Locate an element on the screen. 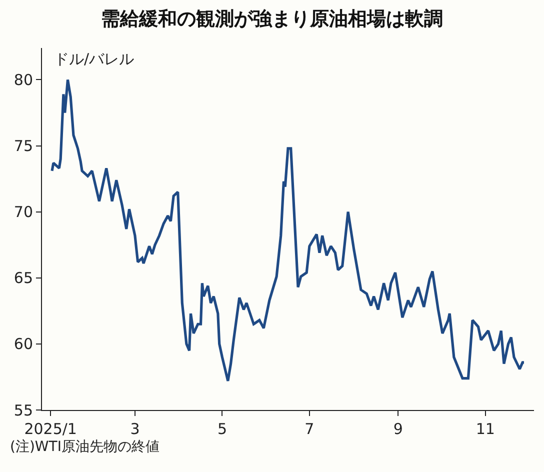 Image resolution: width=544 pixels, height=472 pixels. x-tick-label: 3 is located at coordinates (135, 429).